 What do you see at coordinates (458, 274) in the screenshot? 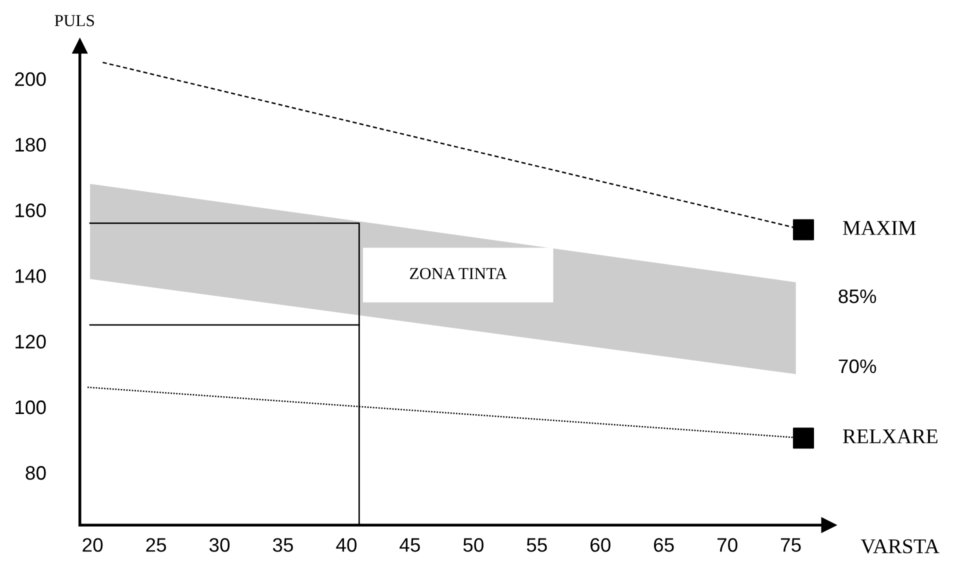
I see `annotation: ZONA TINTA` at bounding box center [458, 274].